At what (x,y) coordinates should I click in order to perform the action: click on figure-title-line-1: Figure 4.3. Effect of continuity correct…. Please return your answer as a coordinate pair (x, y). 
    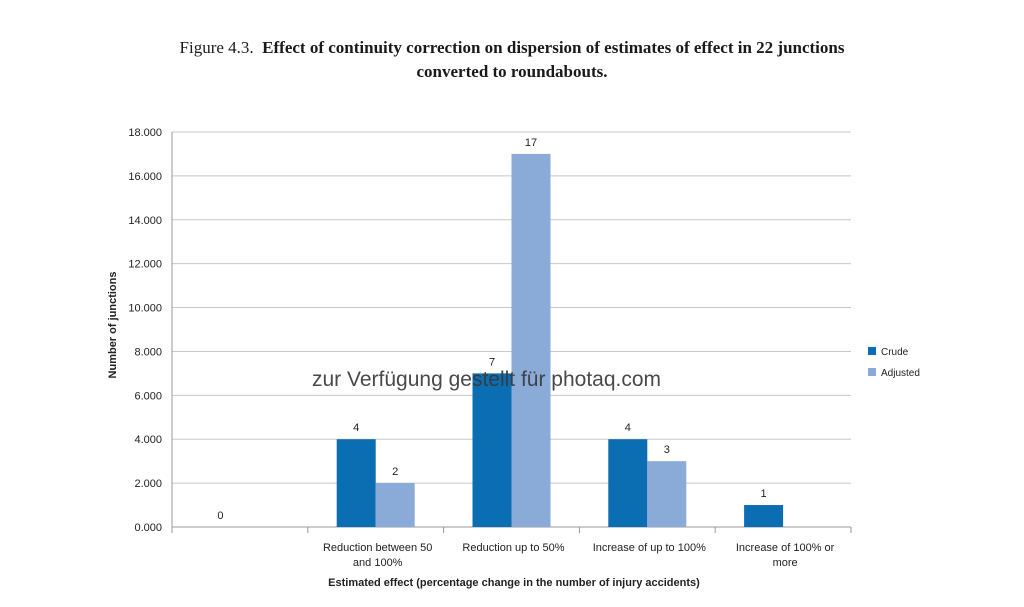
    Looking at the image, I should click on (512, 48).